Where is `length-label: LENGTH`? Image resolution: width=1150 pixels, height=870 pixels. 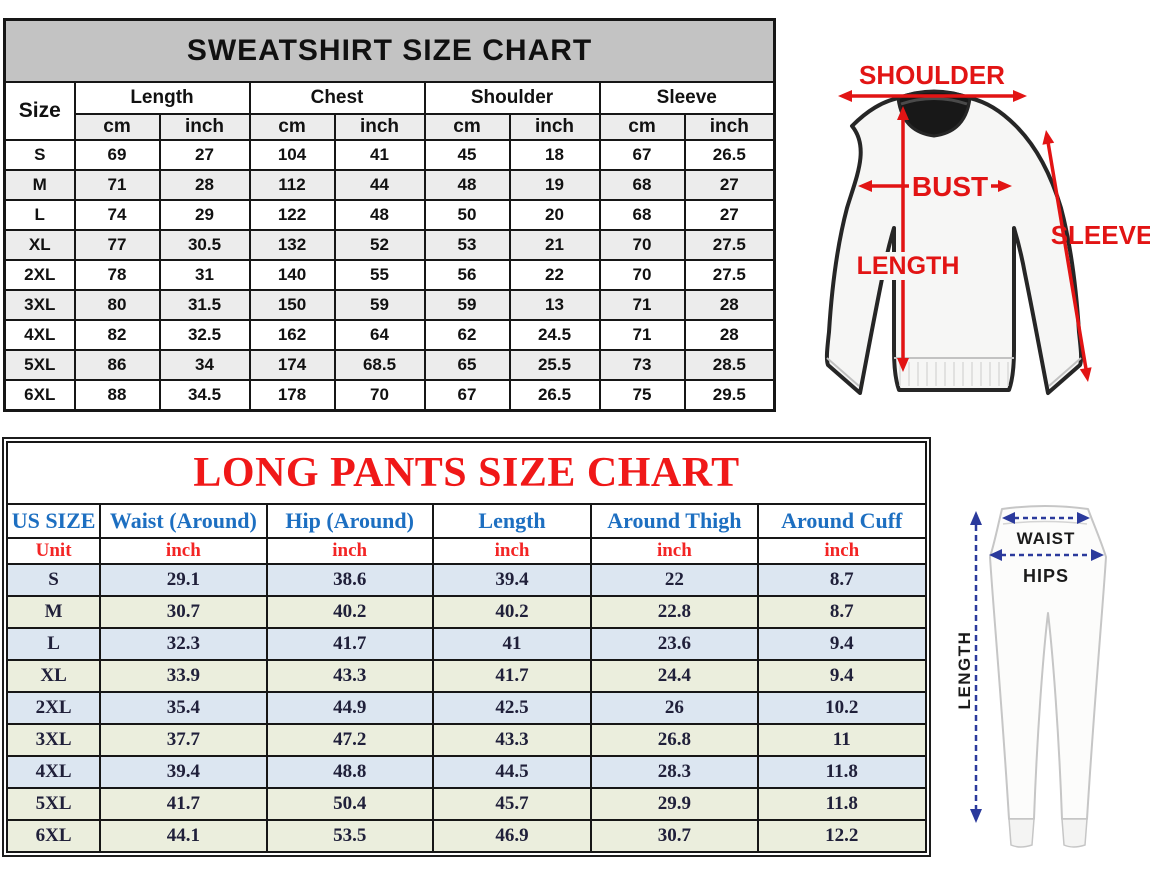 length-label: LENGTH is located at coordinates (908, 266).